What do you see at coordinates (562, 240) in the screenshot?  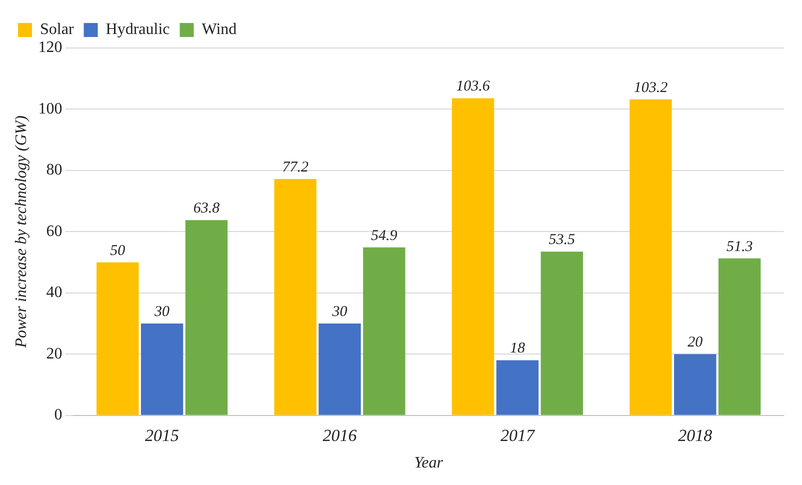 I see `data-label: 53.5` at bounding box center [562, 240].